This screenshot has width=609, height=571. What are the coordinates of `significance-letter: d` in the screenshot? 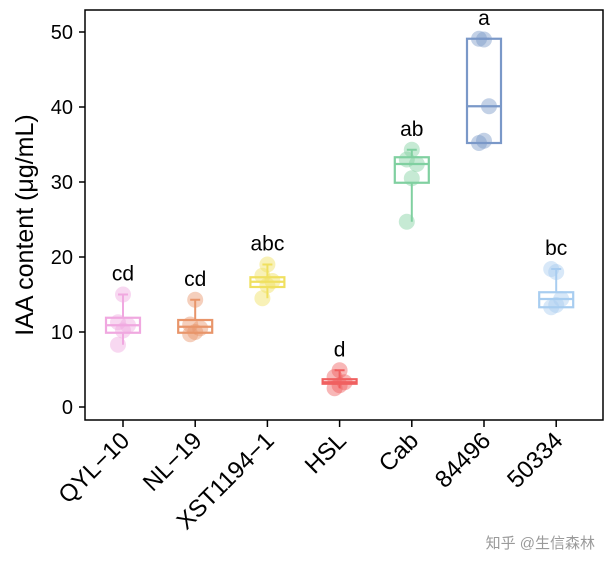 It's located at (340, 349).